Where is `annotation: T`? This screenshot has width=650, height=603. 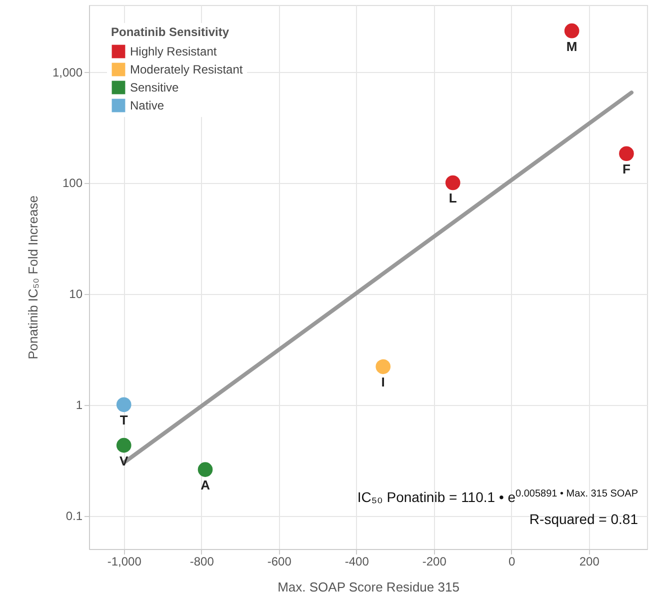
annotation: T is located at coordinates (124, 420).